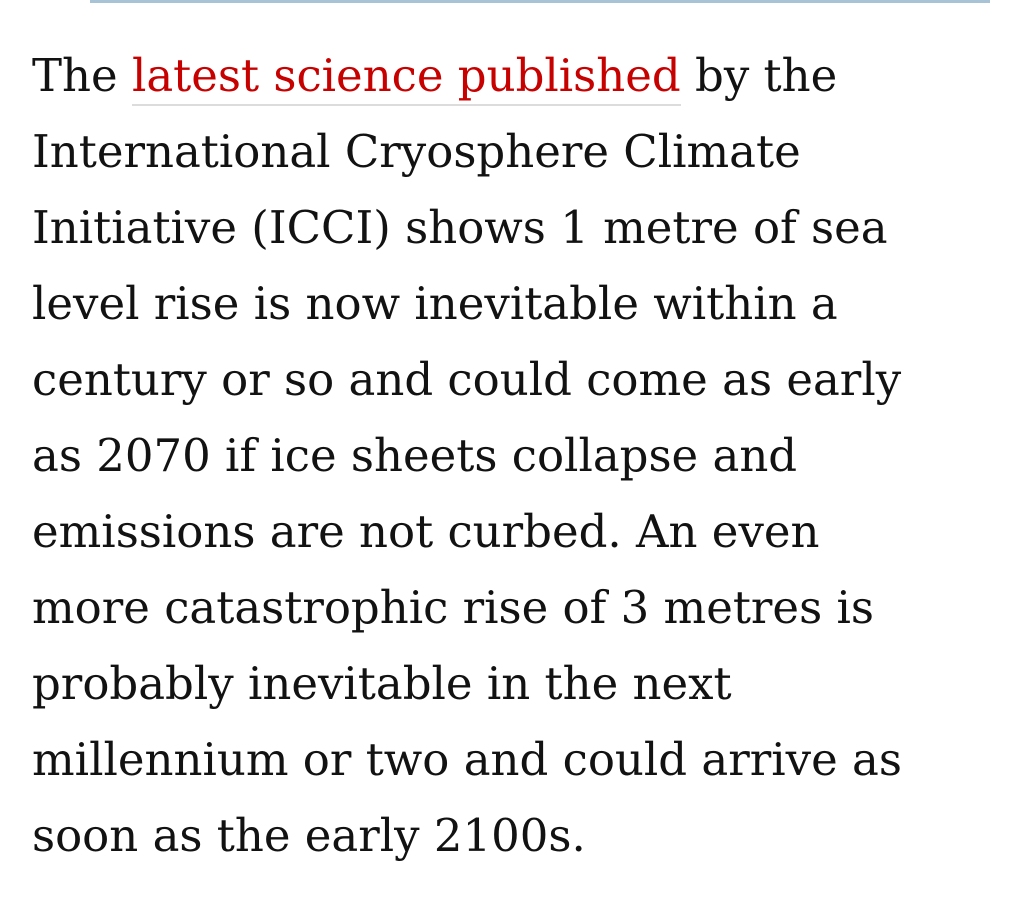 The image size is (1028, 909). Describe the element at coordinates (309, 835) in the screenshot. I see `text-line: soon as the early 2100s.` at that location.